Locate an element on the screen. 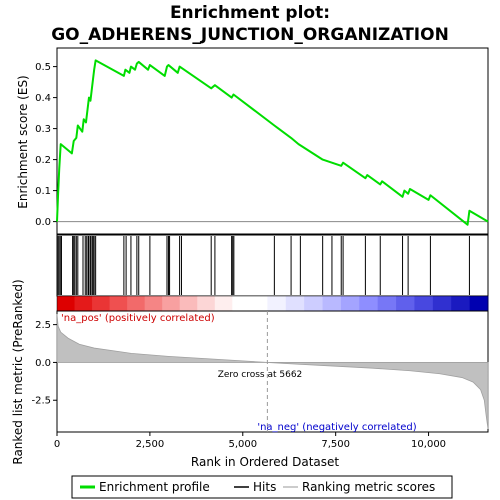 This screenshot has height=500, width=500. es-tick-label: 0.5 is located at coordinates (43, 67).